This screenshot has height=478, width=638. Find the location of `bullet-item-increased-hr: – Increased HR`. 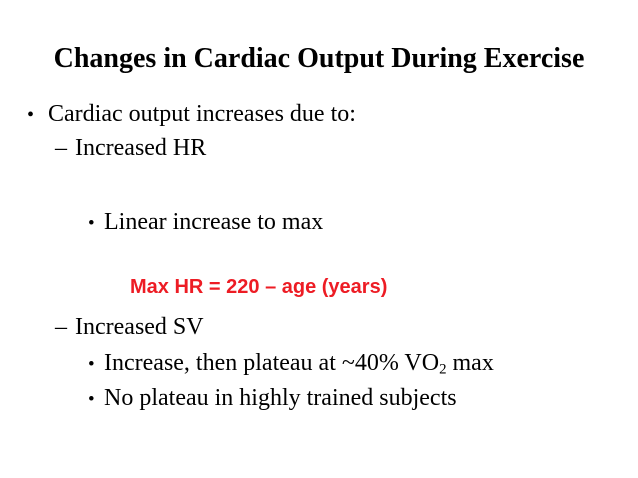

bullet-item-increased-hr: – Increased HR is located at coordinates (130, 148).